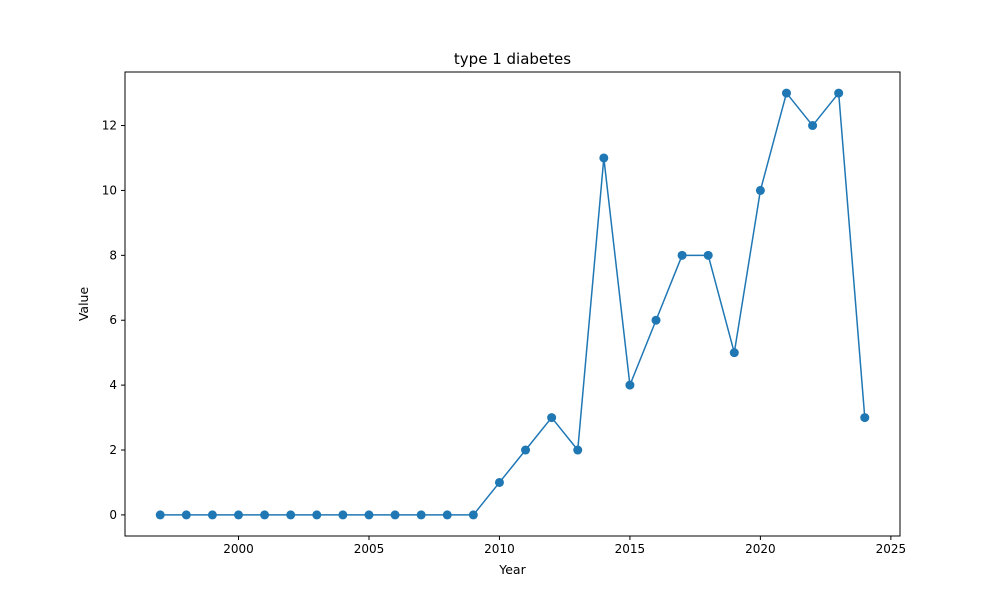 This screenshot has height=600, width=1000. What do you see at coordinates (113, 515) in the screenshot?
I see `y-tick-label: 0` at bounding box center [113, 515].